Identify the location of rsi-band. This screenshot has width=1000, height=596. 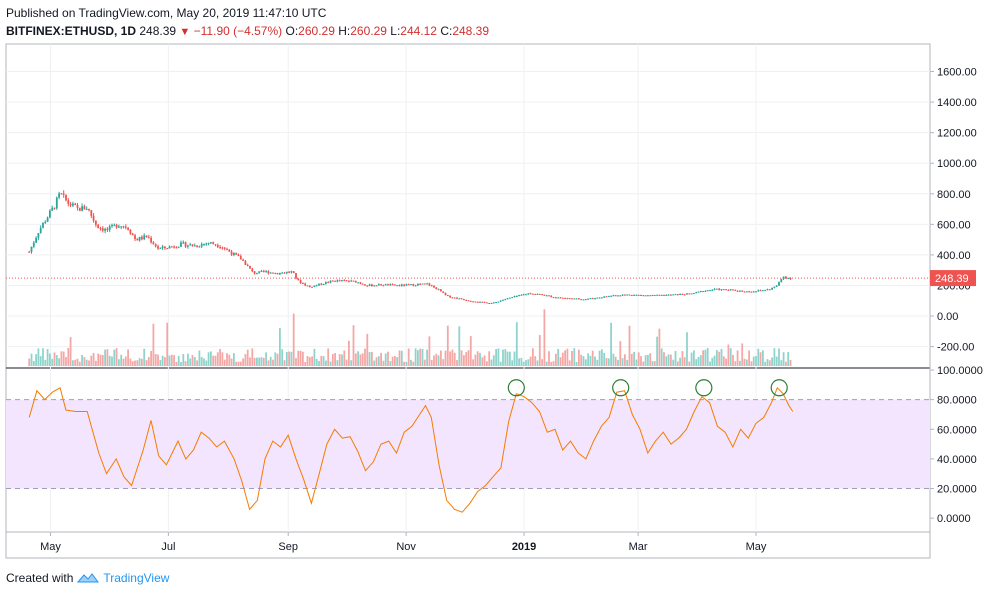
(468, 444).